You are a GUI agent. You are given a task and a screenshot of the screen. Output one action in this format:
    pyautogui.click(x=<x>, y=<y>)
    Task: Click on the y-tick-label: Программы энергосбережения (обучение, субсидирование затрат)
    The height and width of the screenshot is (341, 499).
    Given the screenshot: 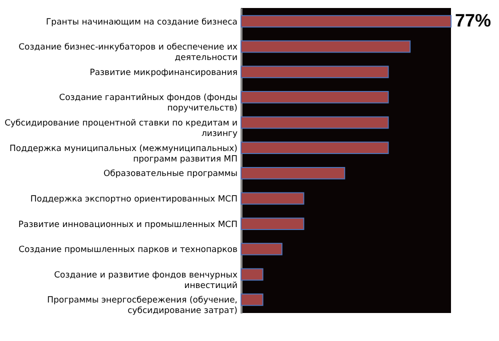 What is the action you would take?
    pyautogui.click(x=142, y=306)
    